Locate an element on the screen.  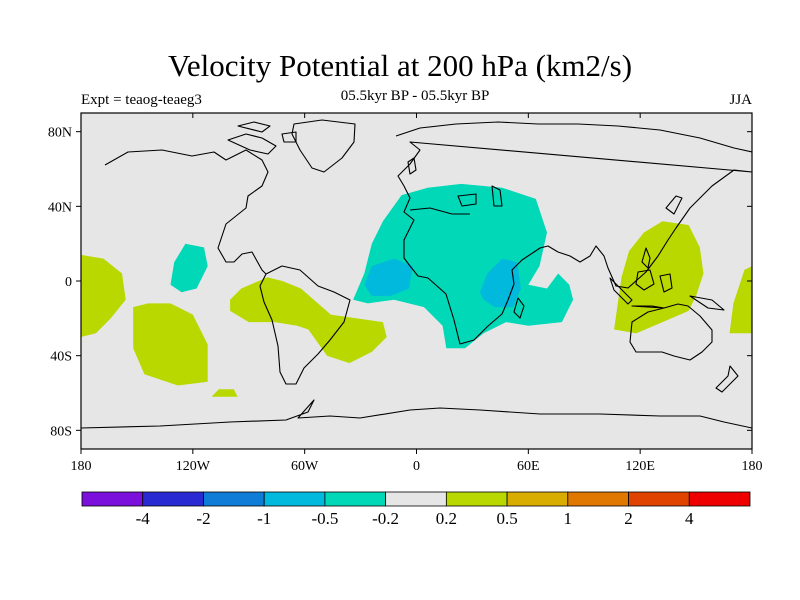
lon-tick-label: 120W is located at coordinates (193, 466).